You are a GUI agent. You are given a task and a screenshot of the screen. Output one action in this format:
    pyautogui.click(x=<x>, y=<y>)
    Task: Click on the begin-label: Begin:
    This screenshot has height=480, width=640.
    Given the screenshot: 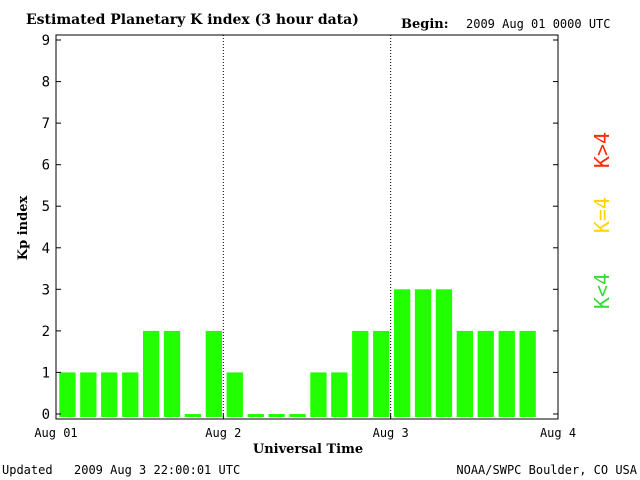 What is the action you would take?
    pyautogui.click(x=425, y=24)
    